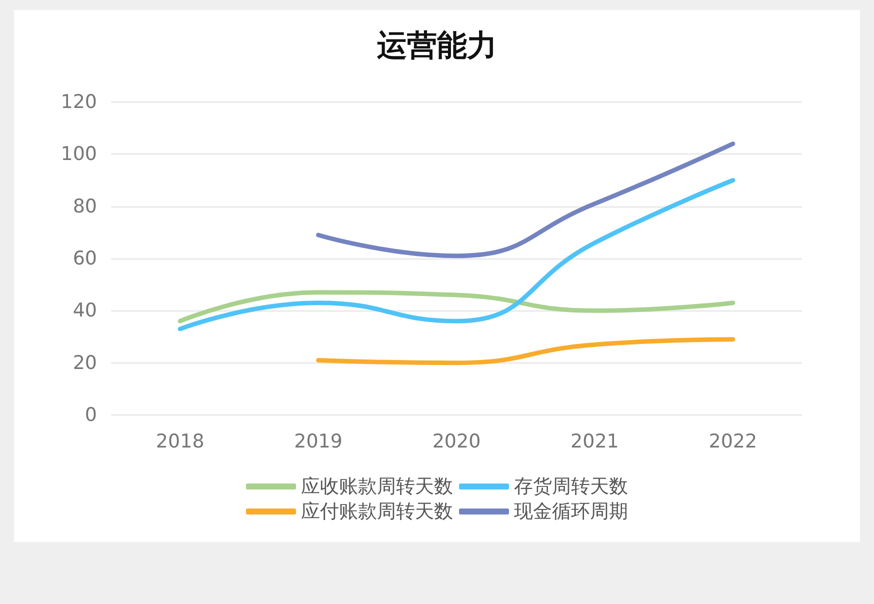 This screenshot has height=604, width=874. I want to click on legend-label: 现金循环周期, so click(571, 511).